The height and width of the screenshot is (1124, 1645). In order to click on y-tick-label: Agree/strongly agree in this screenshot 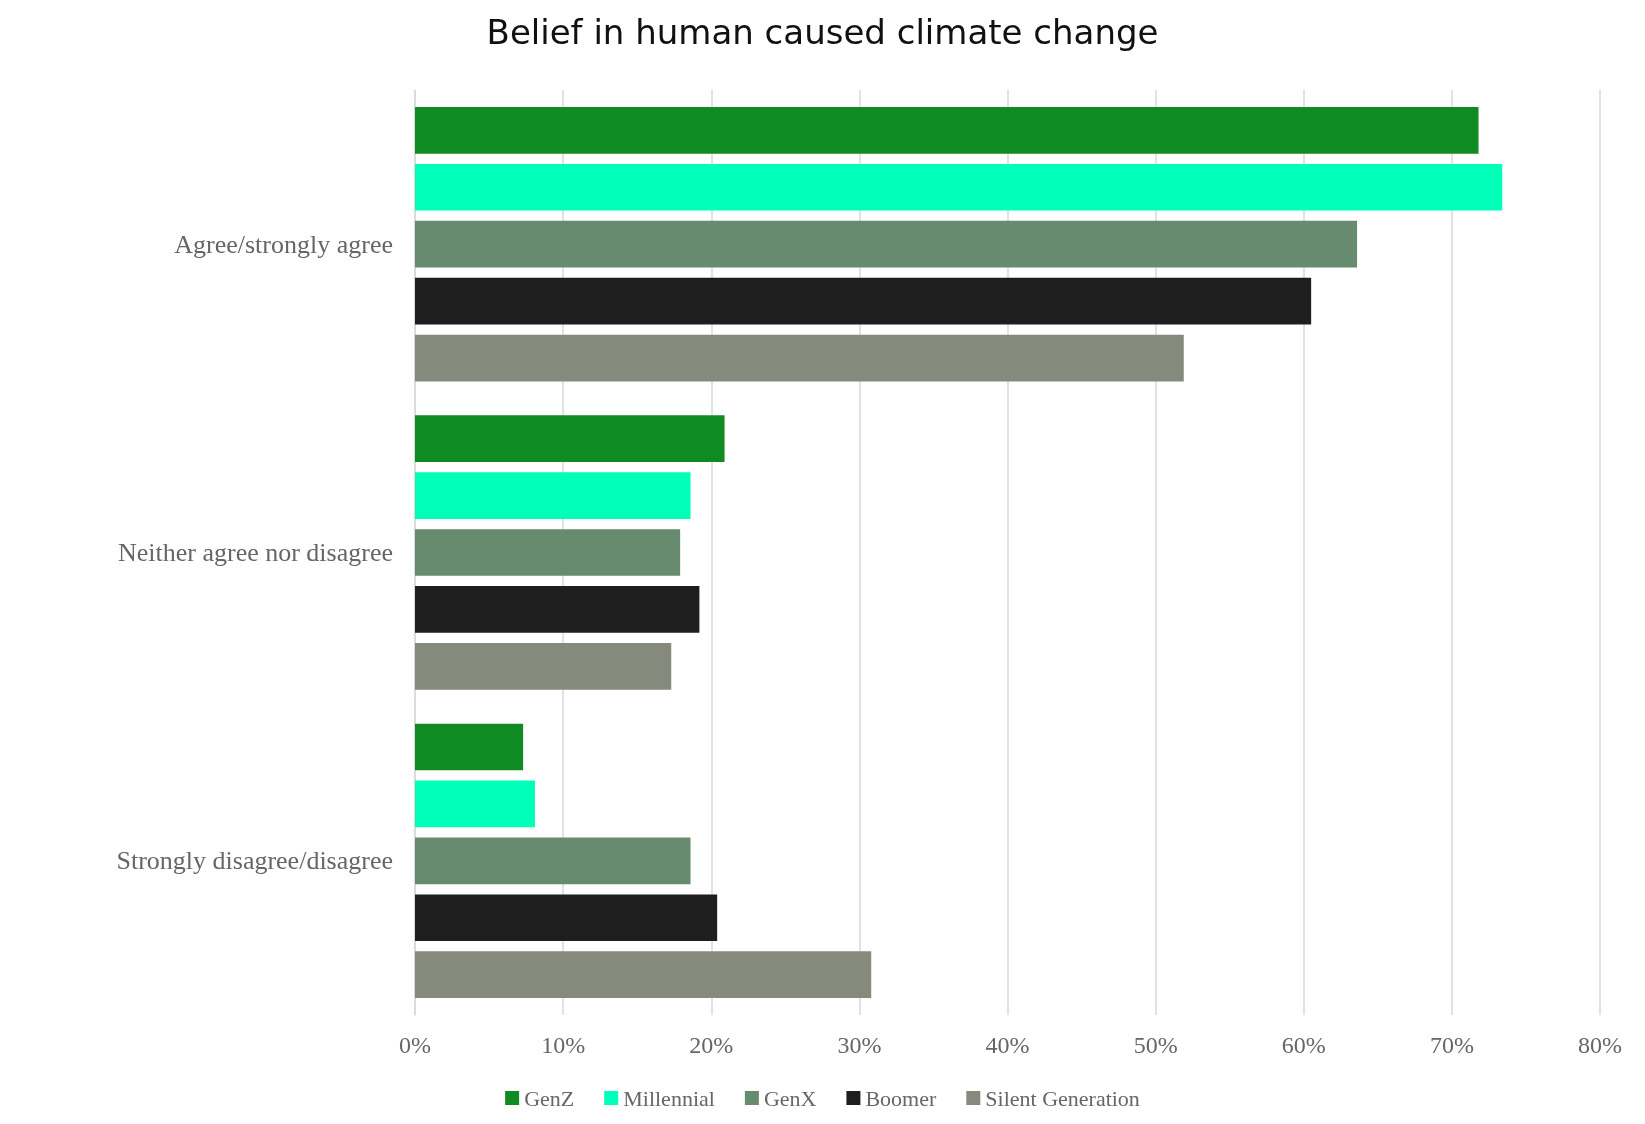, I will do `click(283, 244)`.